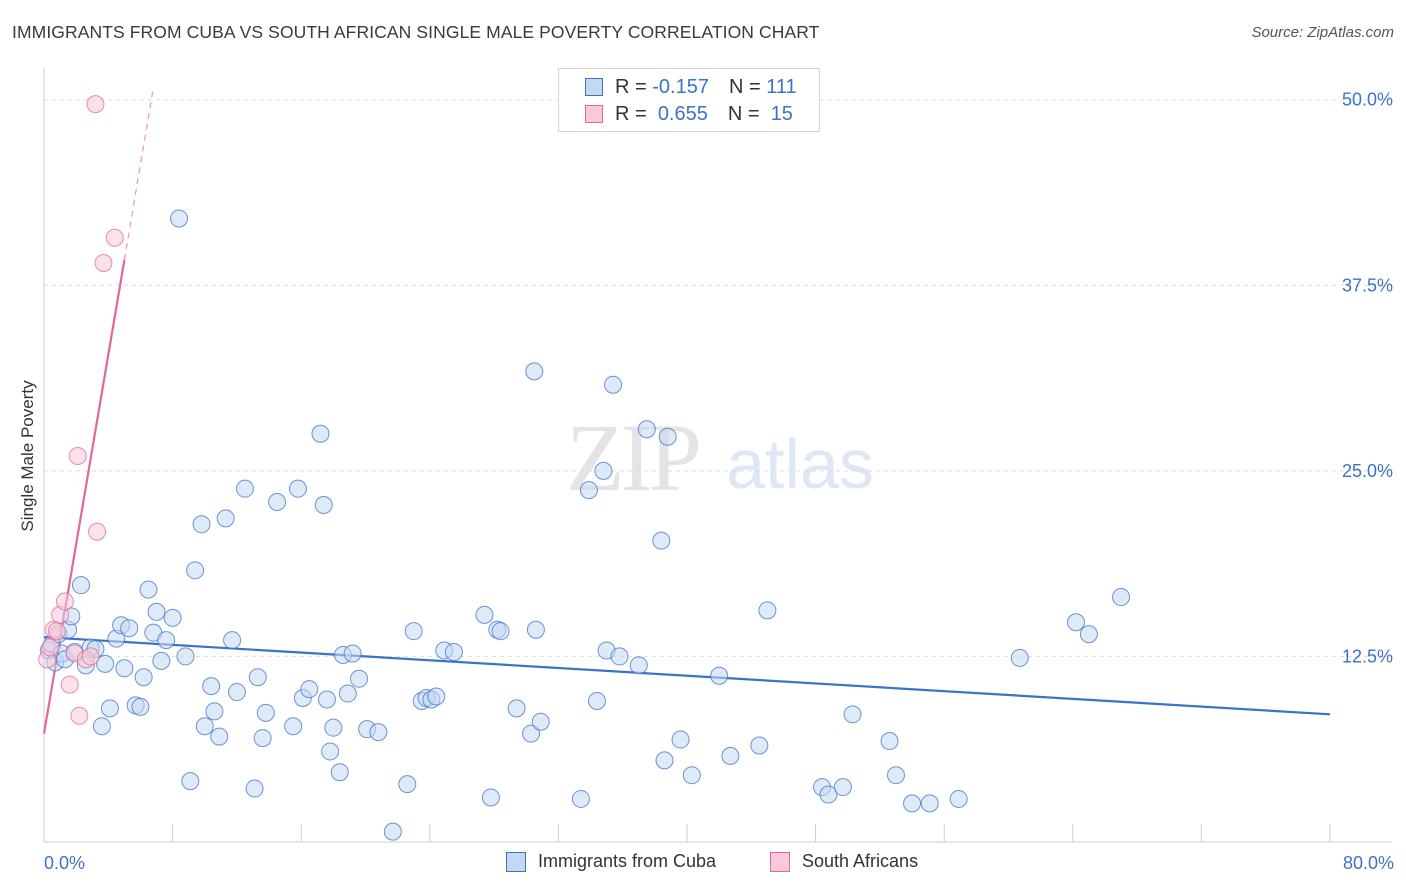 The height and width of the screenshot is (892, 1406). I want to click on watermark-atlas: atlas, so click(800, 464).